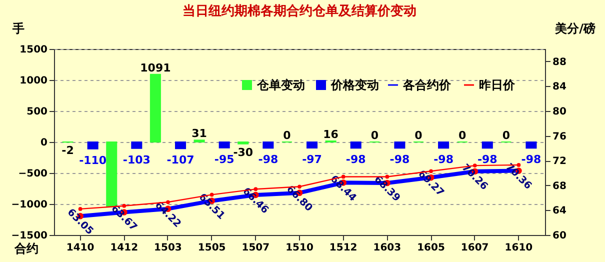 This screenshot has height=262, width=605. What do you see at coordinates (497, 85) in the screenshot?
I see `legend-label: 昨日价` at bounding box center [497, 85].